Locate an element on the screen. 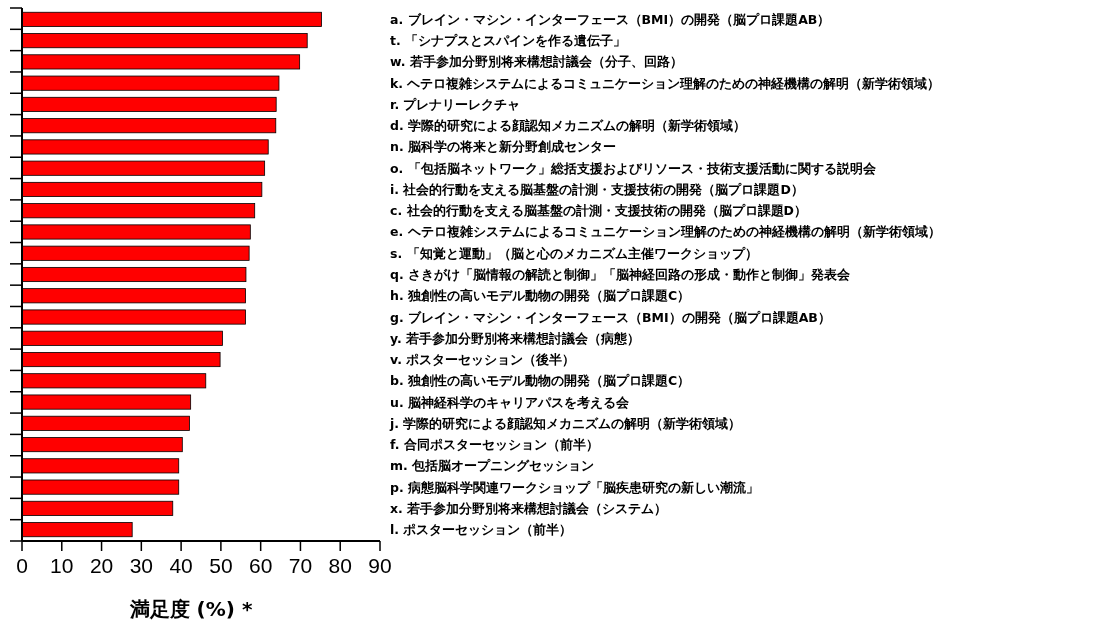 Image resolution: width=1095 pixels, height=632 pixels. y-tick-label: w. 若手参加分野別将来構想討議会（分子、回路） is located at coordinates (536, 62).